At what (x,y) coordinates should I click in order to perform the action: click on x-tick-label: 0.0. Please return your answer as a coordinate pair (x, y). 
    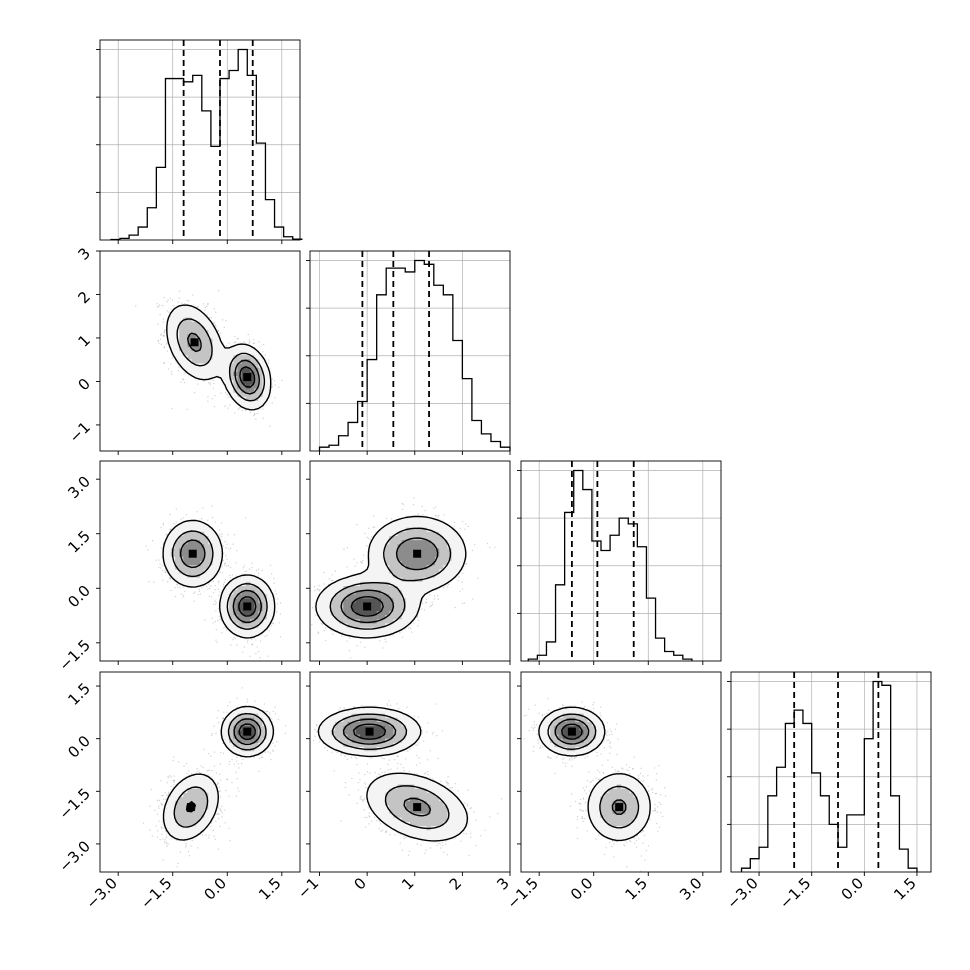
    Looking at the image, I should click on (853, 889).